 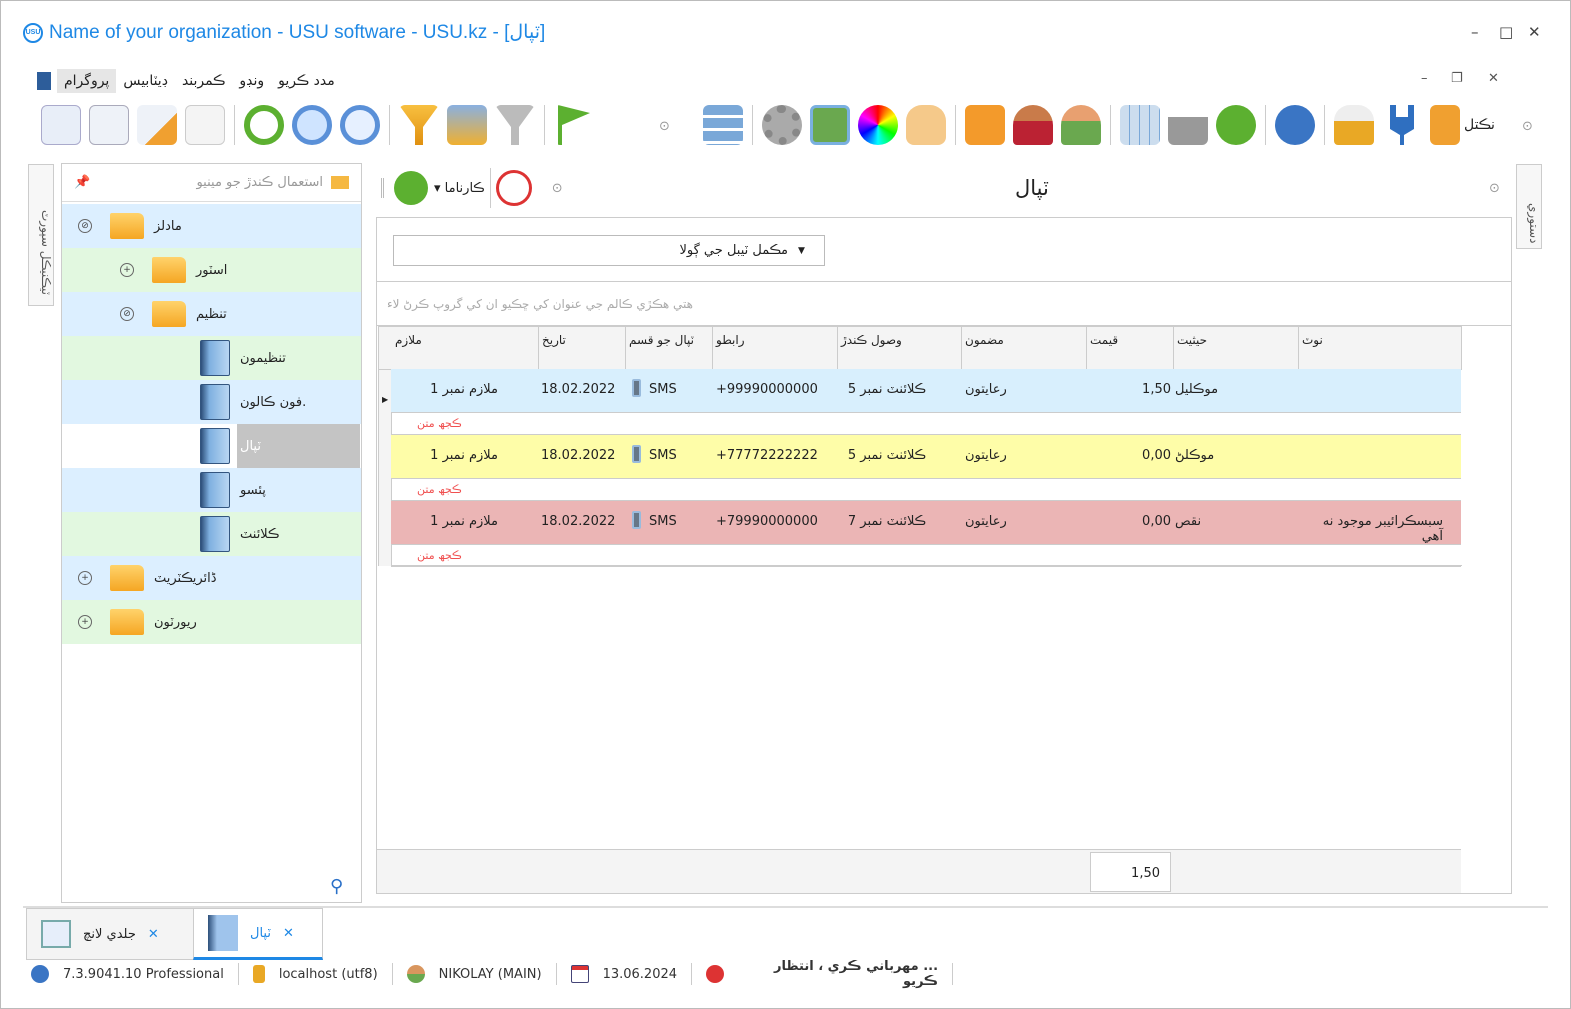 I want to click on filter-dropdown: مڪمل ٽيبل جي ڳولا ▼, so click(x=609, y=250).